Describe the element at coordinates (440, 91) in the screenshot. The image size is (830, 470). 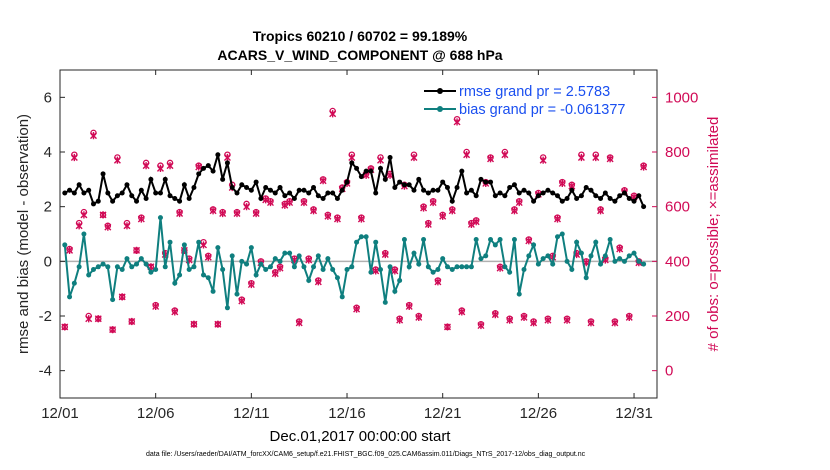
I see `legend-rmse-marker` at that location.